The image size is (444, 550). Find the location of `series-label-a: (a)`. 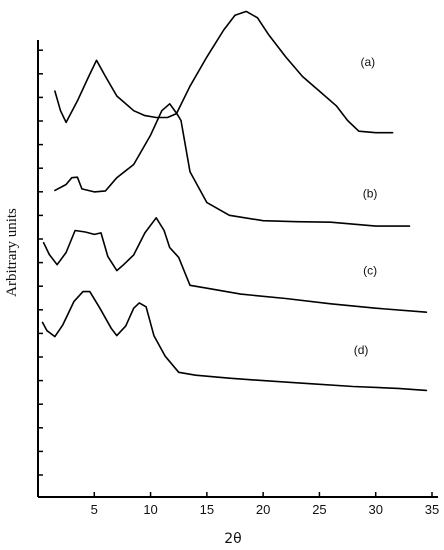

series-label-a: (a) is located at coordinates (367, 62).